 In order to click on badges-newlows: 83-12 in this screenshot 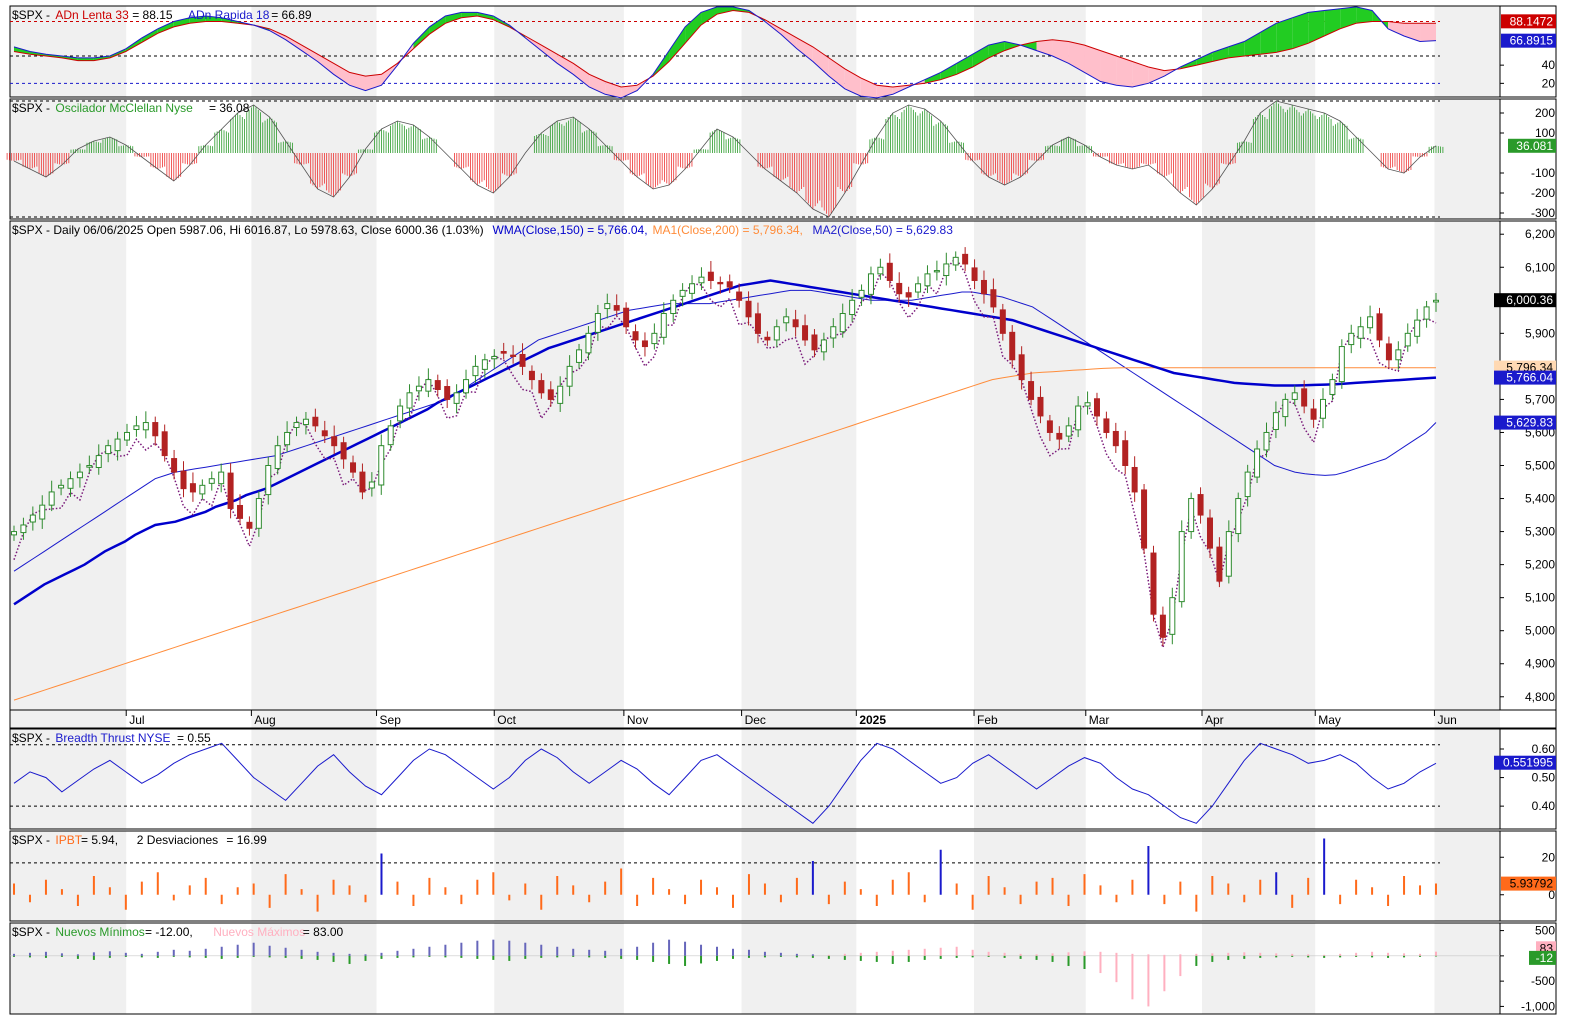, I will do `click(1542, 953)`.